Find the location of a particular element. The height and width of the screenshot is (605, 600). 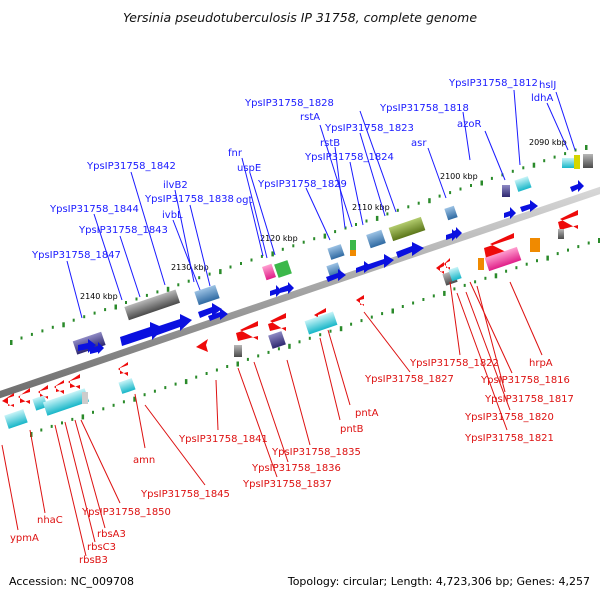

accession-text: Accession: NC_009708 is located at coordinates (72, 581).